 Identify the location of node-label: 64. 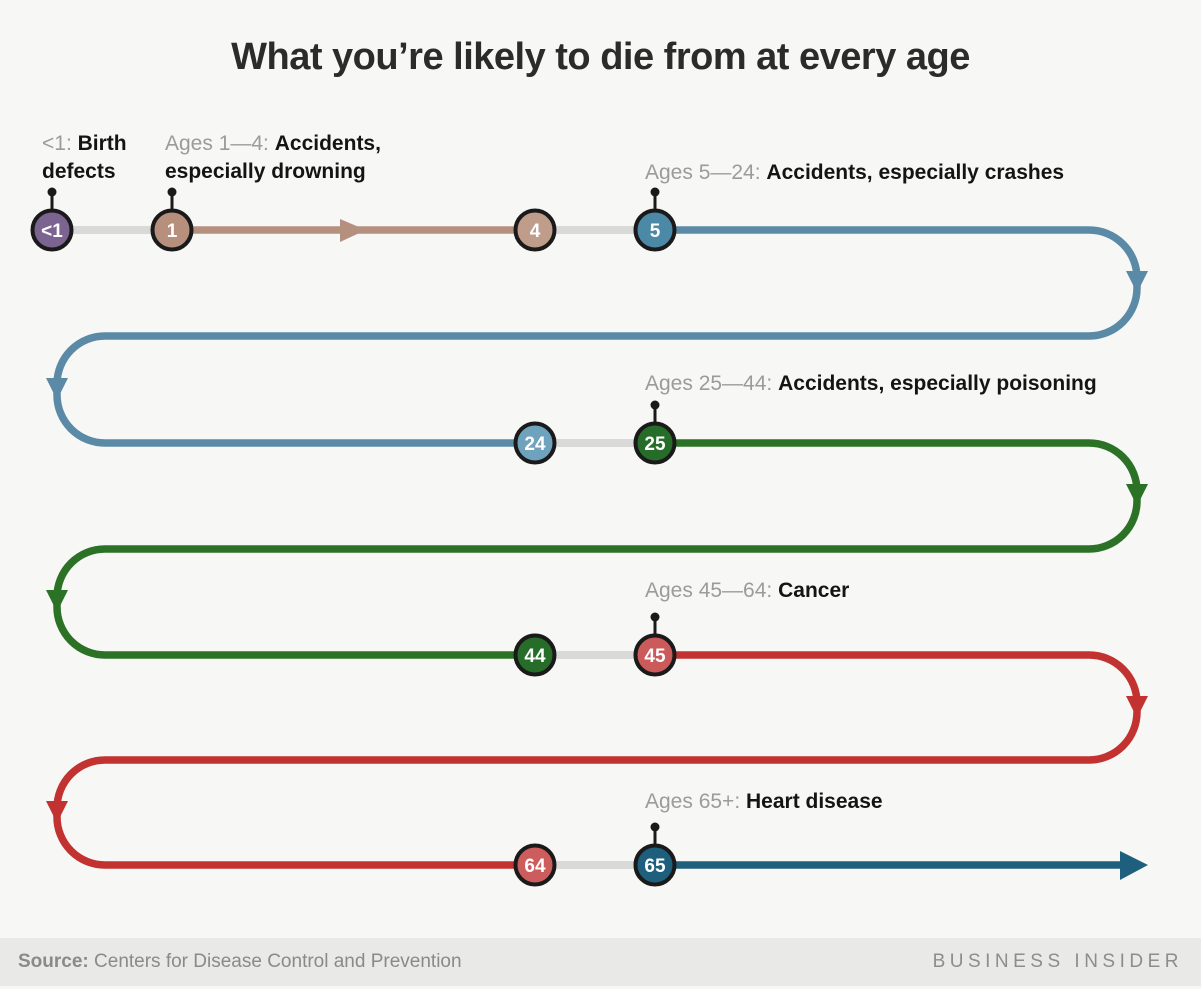
(535, 866).